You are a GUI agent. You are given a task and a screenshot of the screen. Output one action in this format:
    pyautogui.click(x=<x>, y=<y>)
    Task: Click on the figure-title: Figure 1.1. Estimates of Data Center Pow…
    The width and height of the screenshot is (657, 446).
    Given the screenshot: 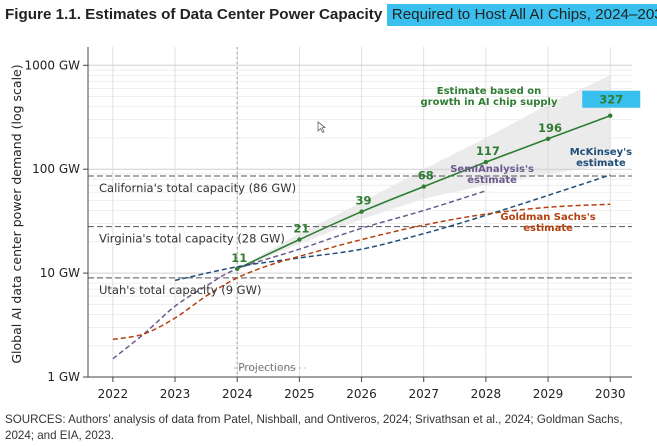 What is the action you would take?
    pyautogui.click(x=331, y=16)
    